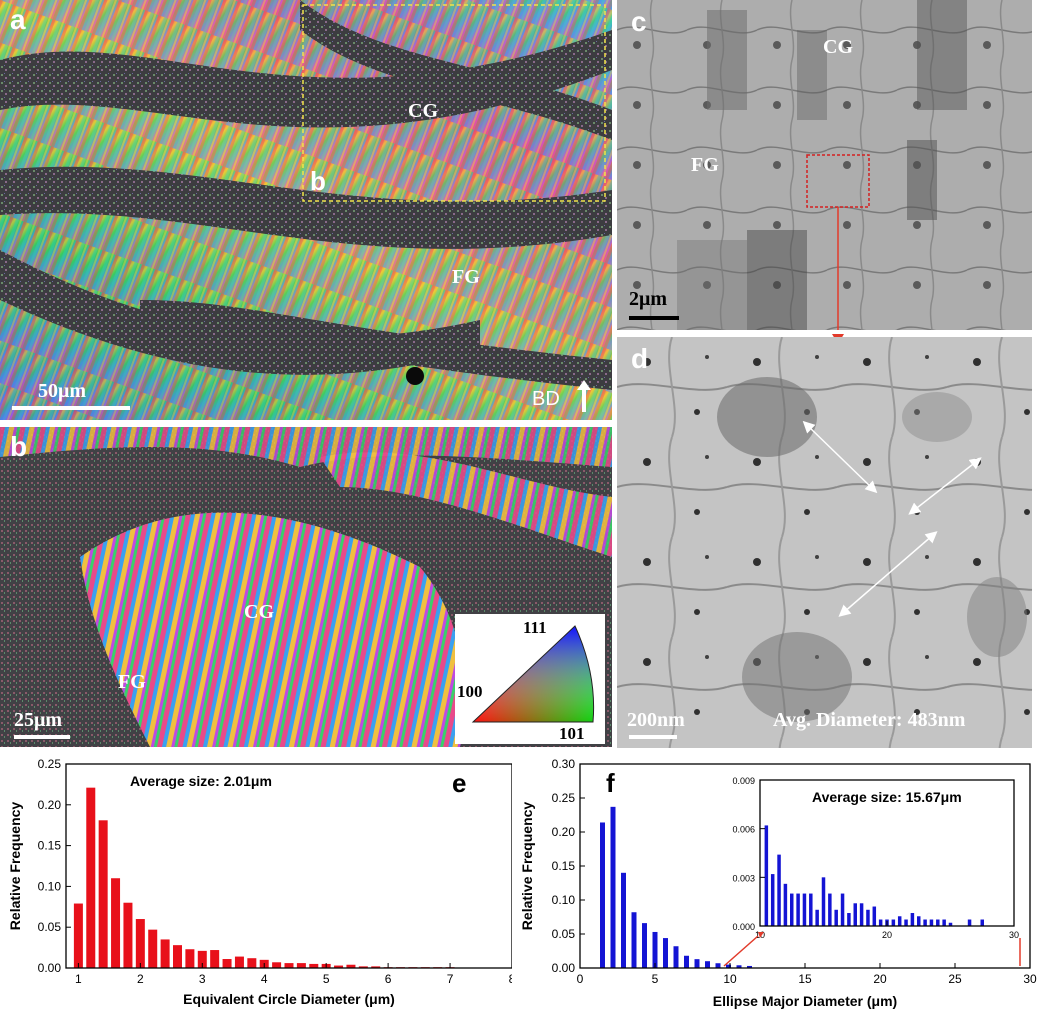 Image resolution: width=1038 pixels, height=1020 pixels. Describe the element at coordinates (639, 21) in the screenshot. I see `panel-c-label: c` at that location.